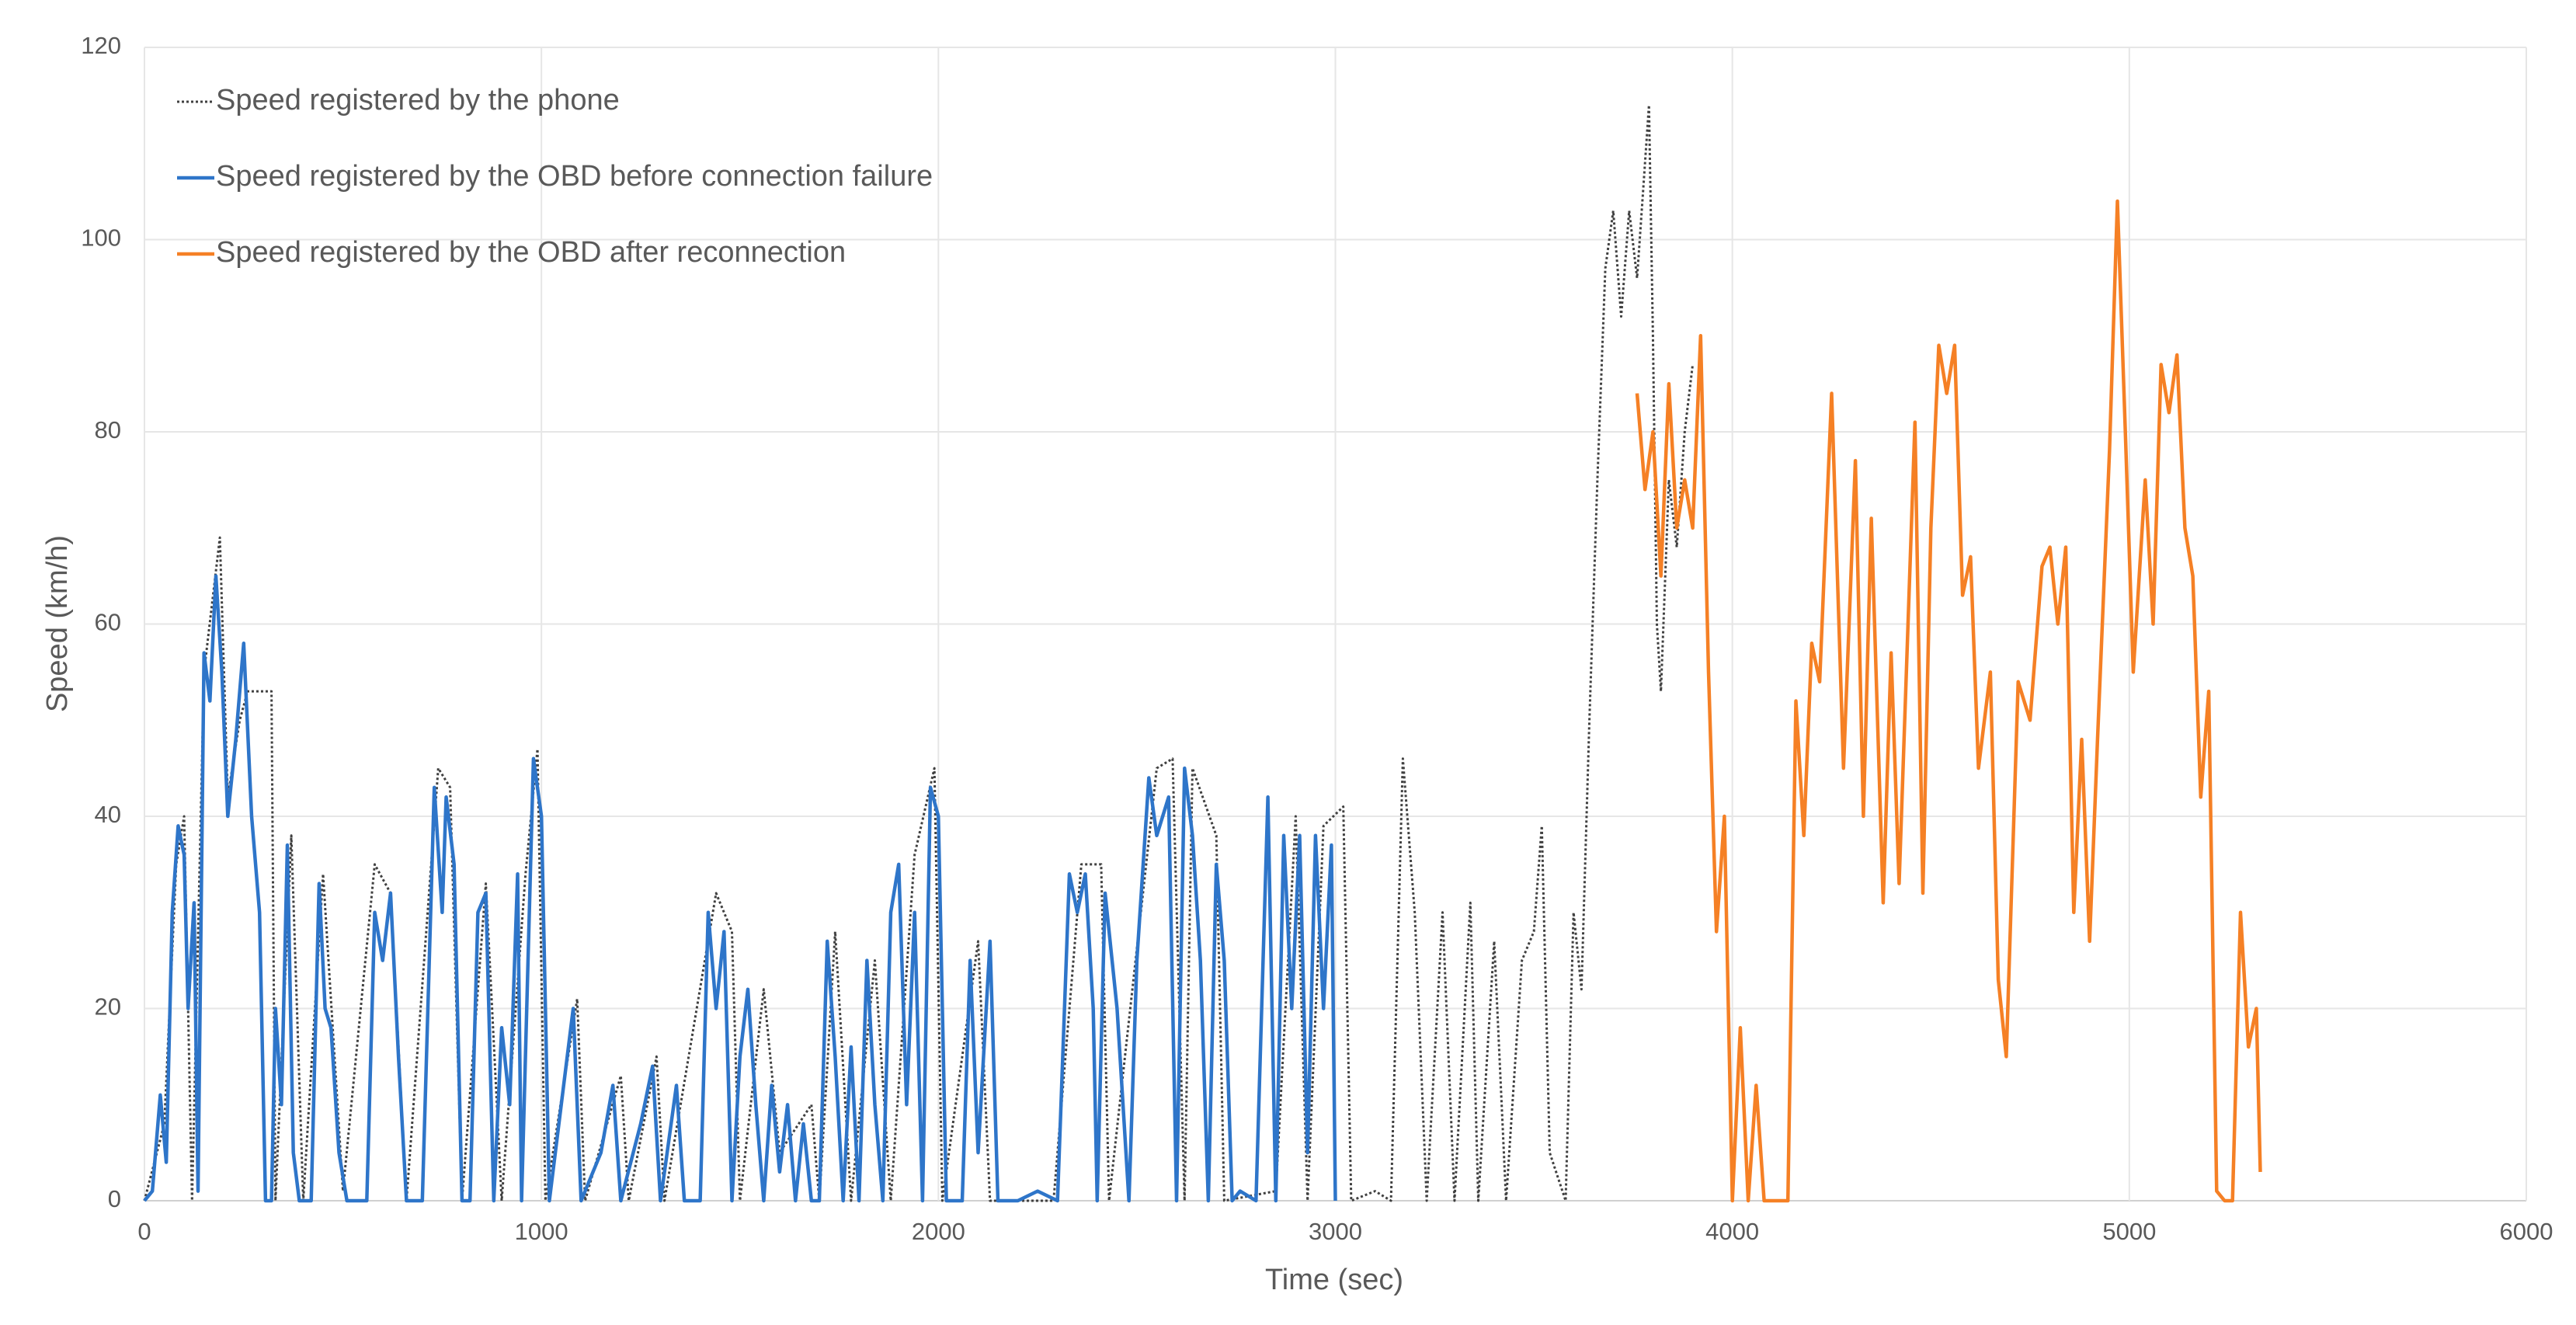  I want to click on x-tick-label: 3000, so click(1335, 1231).